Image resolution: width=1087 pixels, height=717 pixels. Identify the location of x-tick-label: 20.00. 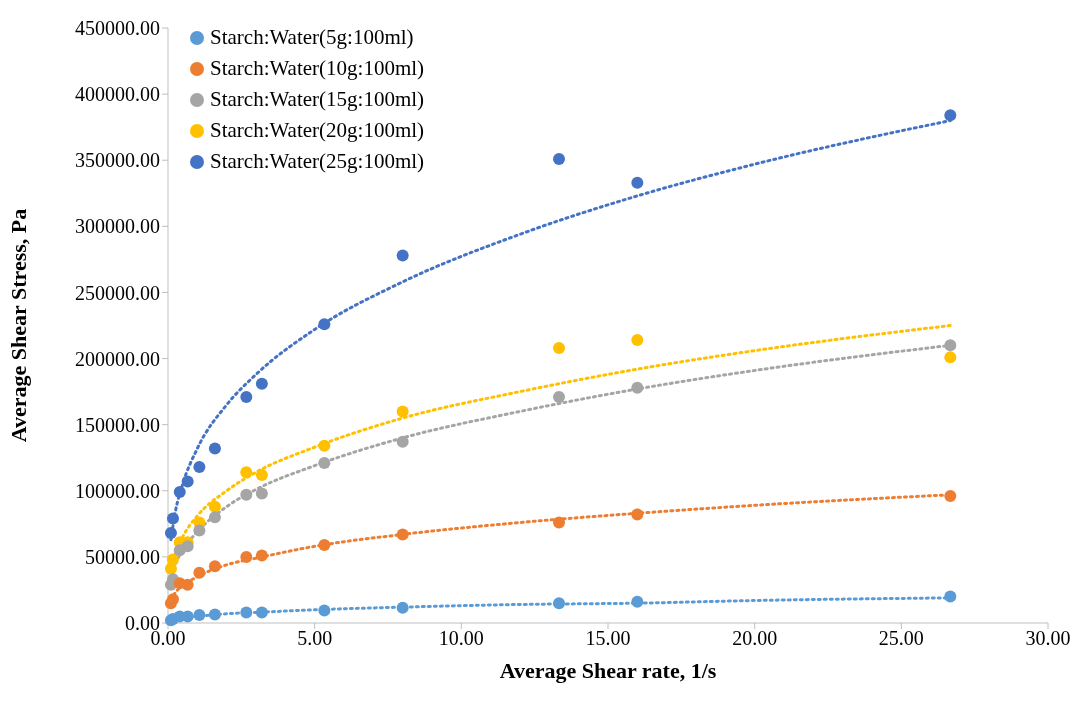
(755, 638).